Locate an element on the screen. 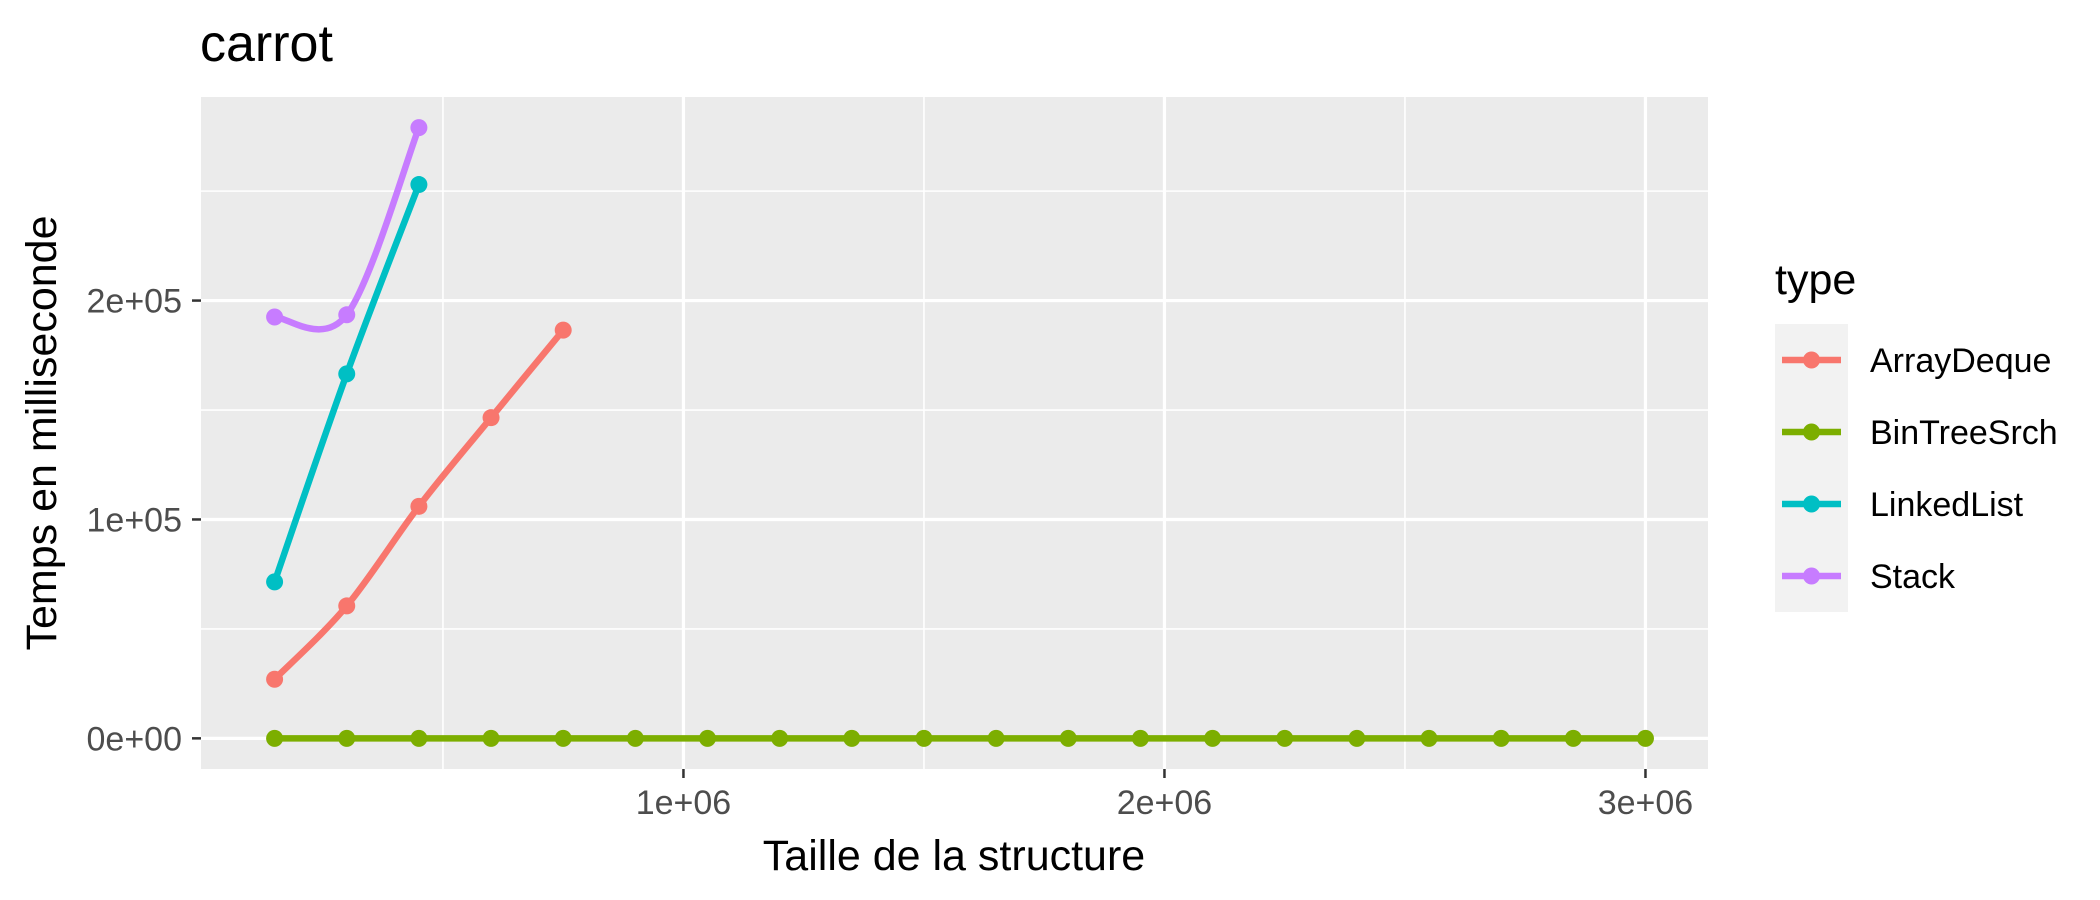 The height and width of the screenshot is (900, 2100). legend-label-linkedlist: LinkedList is located at coordinates (1947, 505).